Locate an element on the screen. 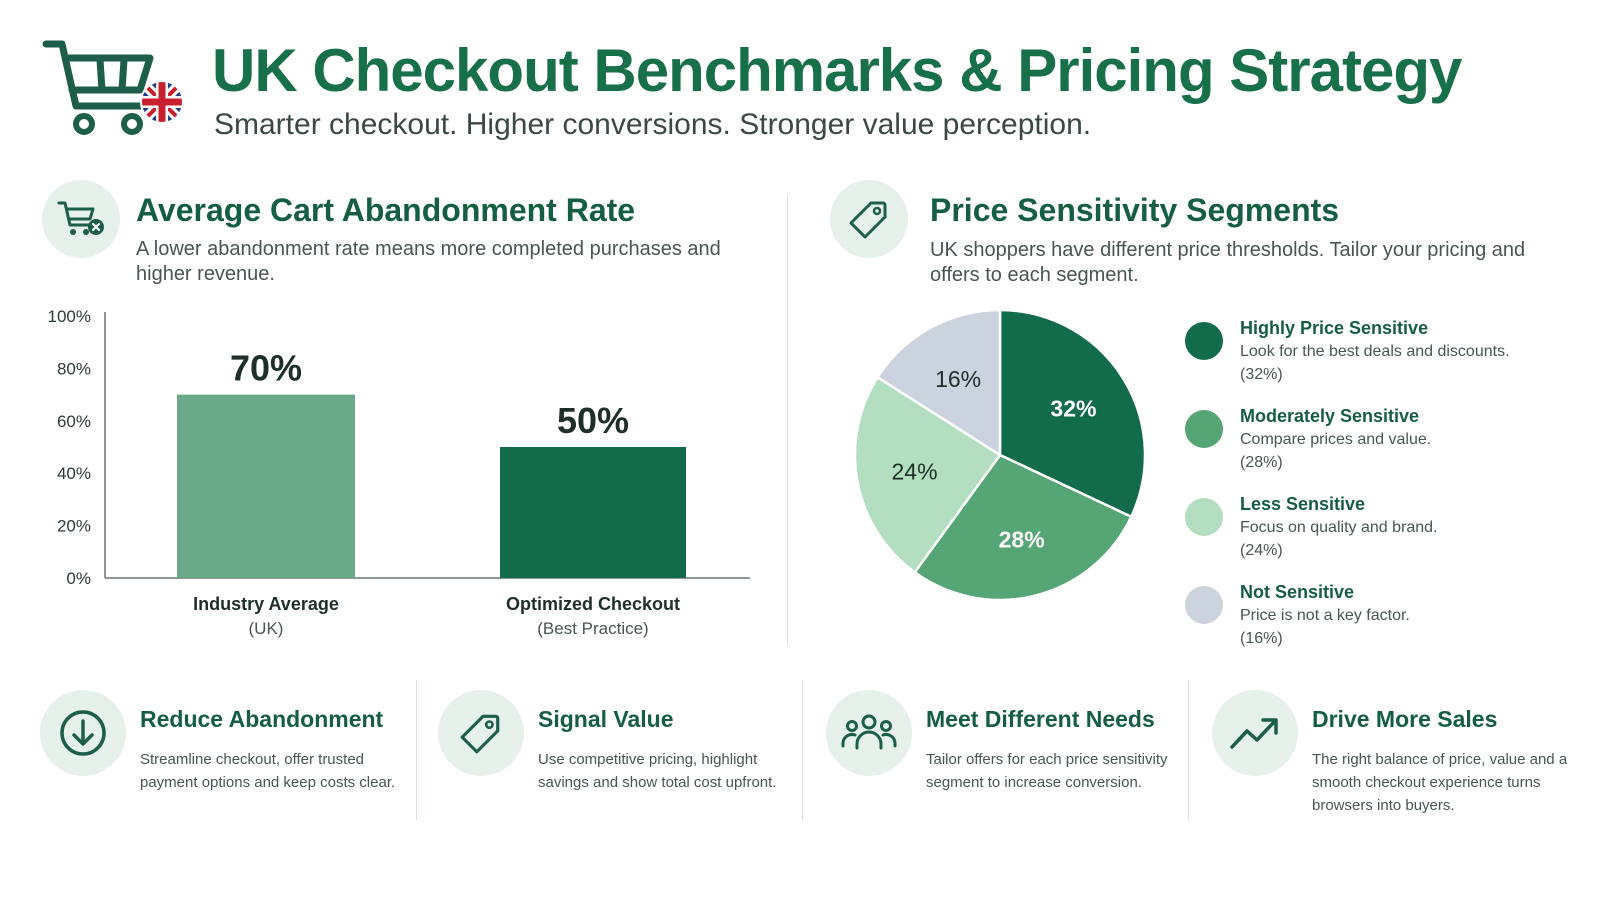 The width and height of the screenshot is (1600, 900). download-arrow-icon is located at coordinates (83, 733).